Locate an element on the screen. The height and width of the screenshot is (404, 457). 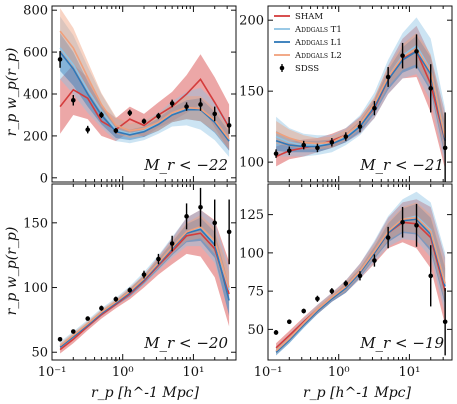
legend-label: SHAM is located at coordinates (309, 17).